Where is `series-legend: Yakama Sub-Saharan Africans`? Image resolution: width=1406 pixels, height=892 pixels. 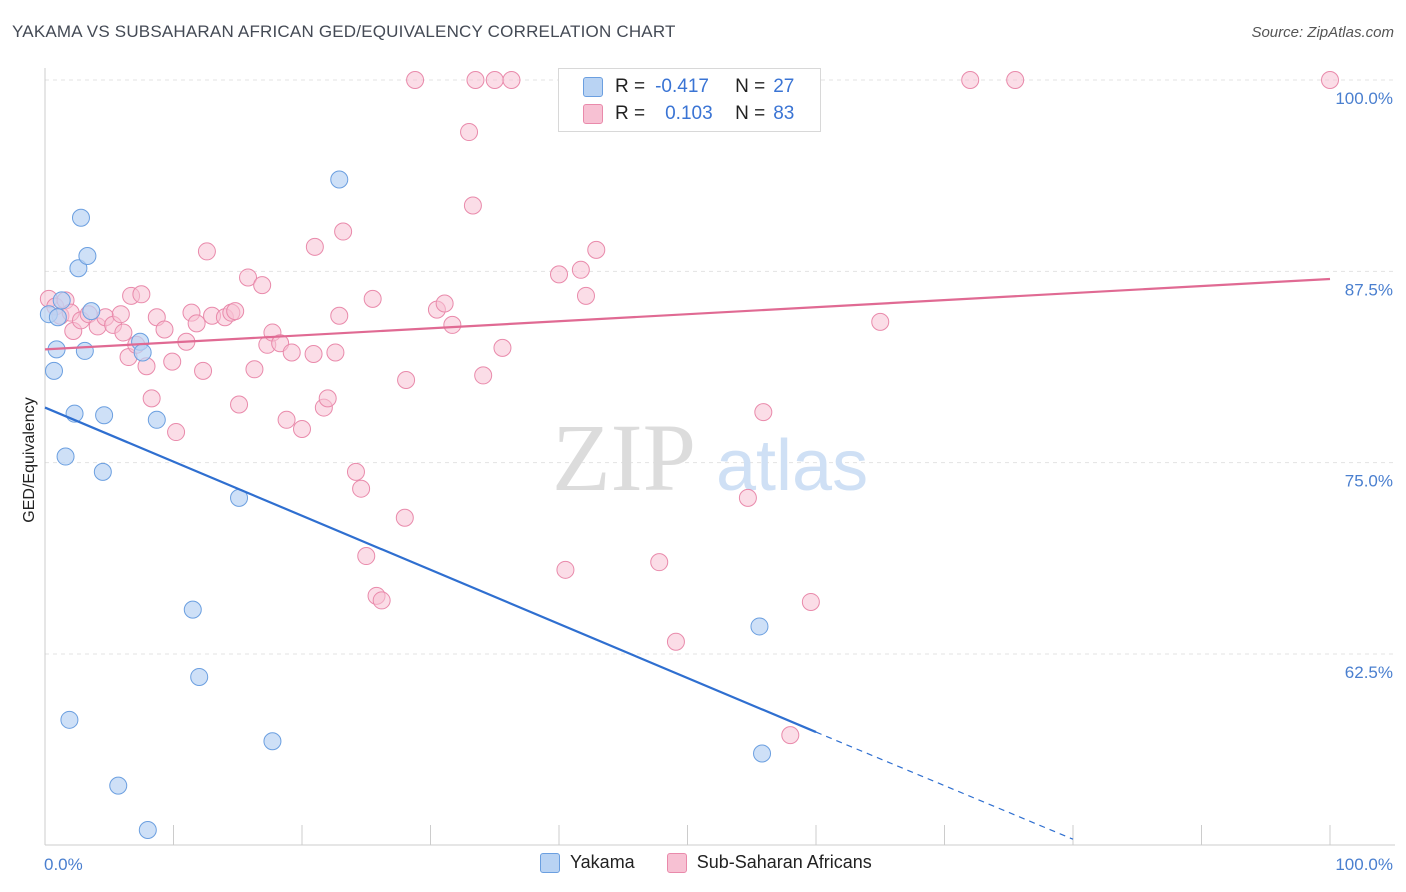 series-legend: Yakama Sub-Saharan Africans is located at coordinates (722, 862).